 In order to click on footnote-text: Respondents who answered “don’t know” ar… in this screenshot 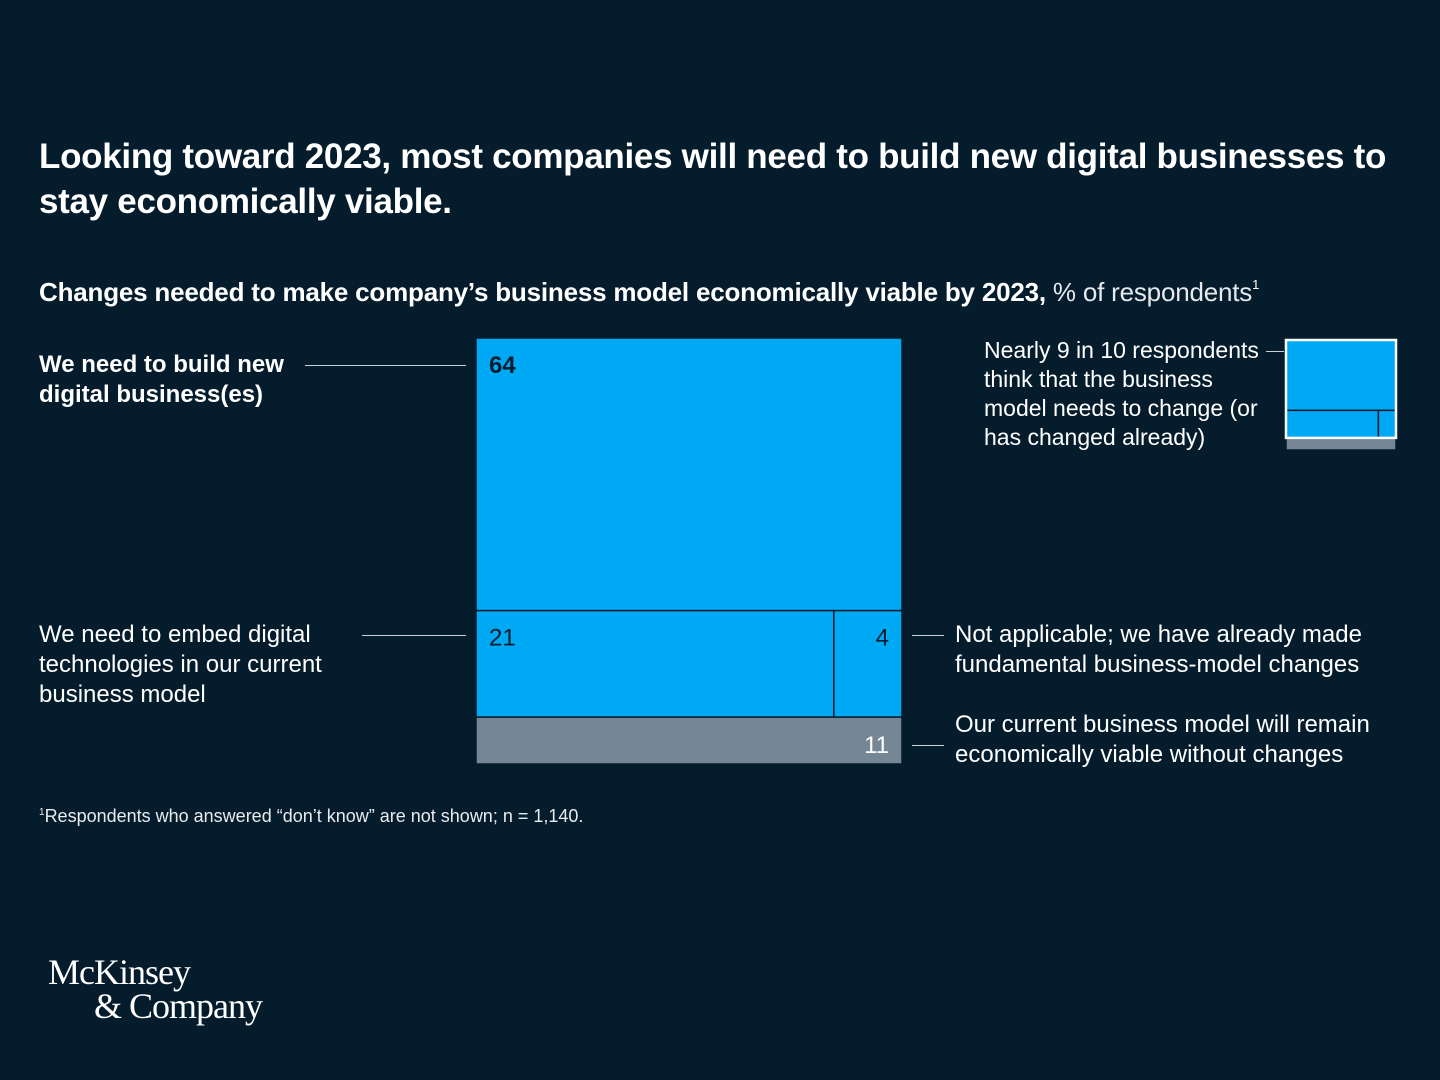, I will do `click(314, 816)`.